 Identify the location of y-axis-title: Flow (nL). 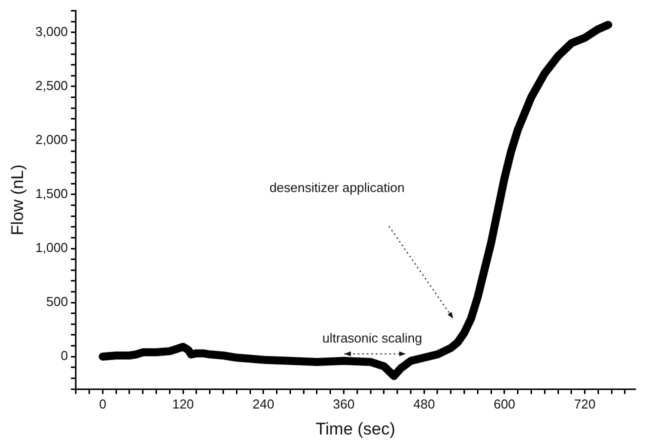
(17, 200).